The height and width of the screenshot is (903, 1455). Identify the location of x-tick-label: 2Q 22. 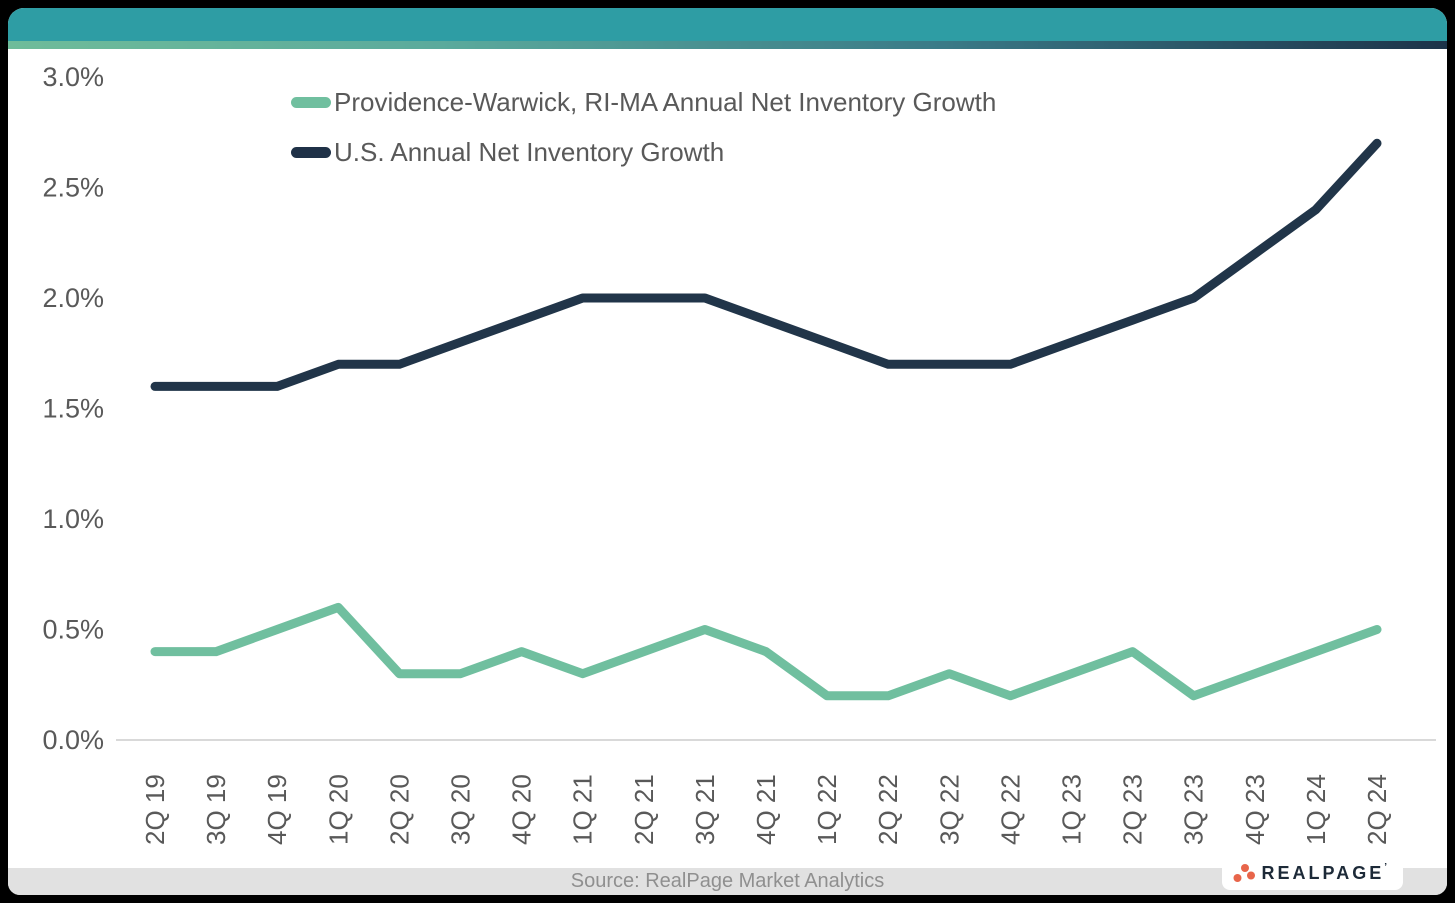
(888, 809).